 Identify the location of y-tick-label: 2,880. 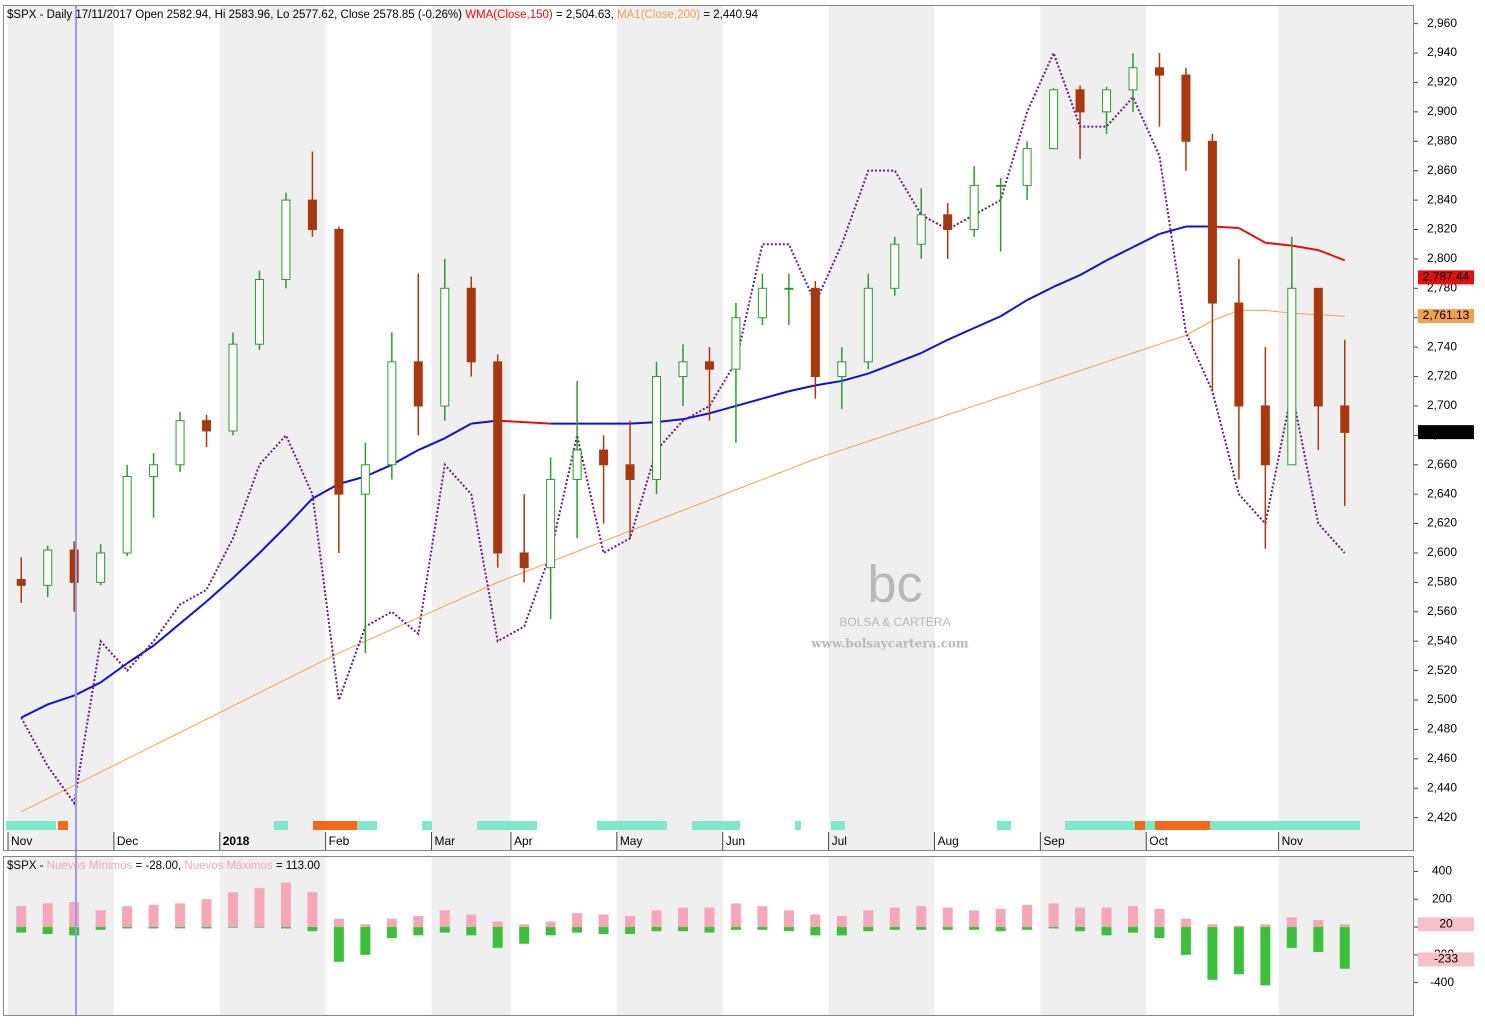
(1442, 140).